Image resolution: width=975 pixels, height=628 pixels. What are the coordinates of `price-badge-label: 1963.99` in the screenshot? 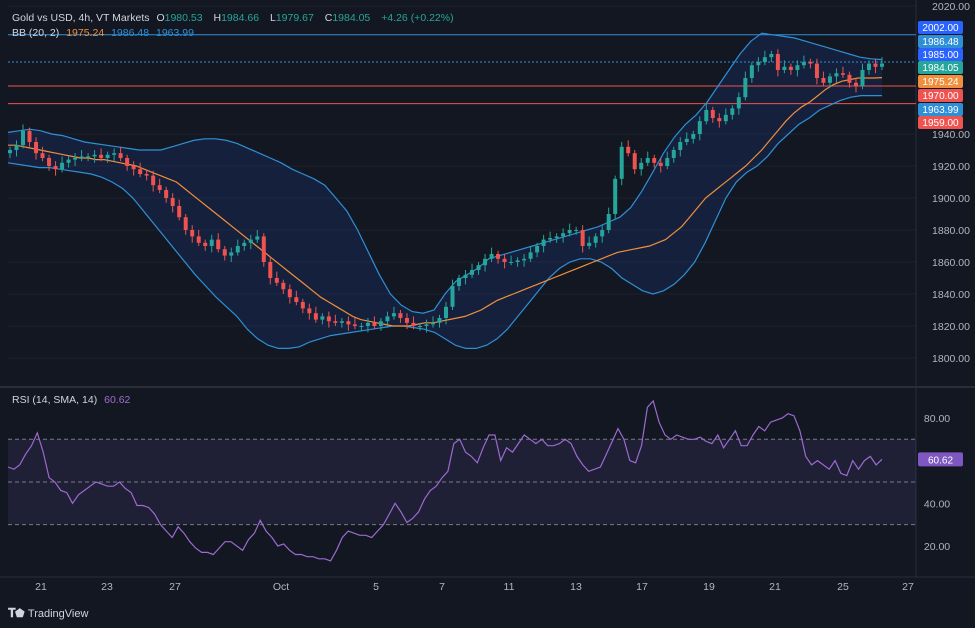 It's located at (940, 110).